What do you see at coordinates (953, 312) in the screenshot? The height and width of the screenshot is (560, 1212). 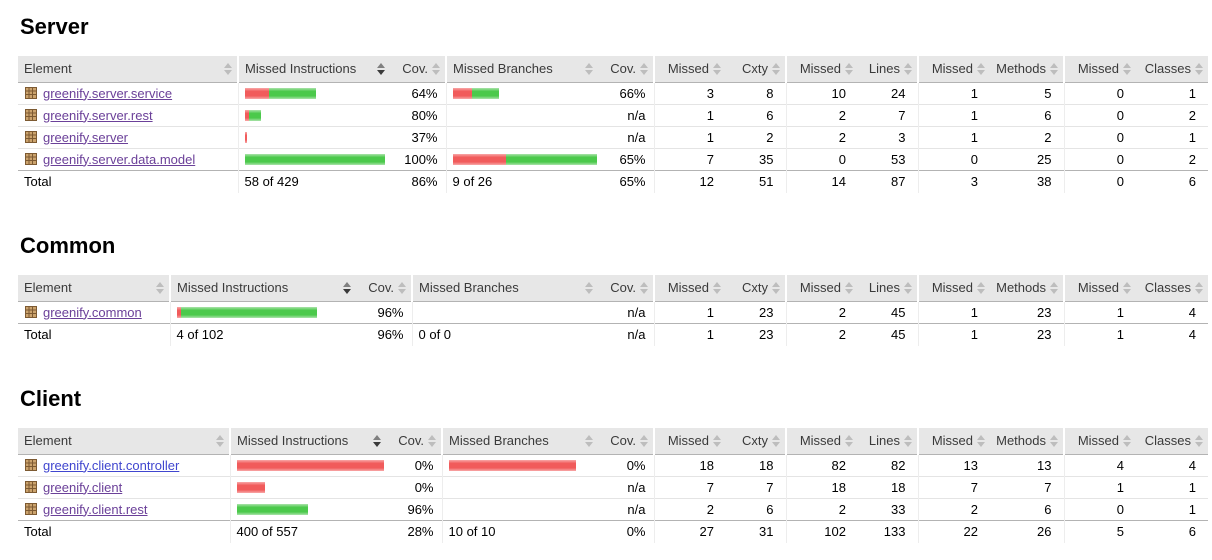 I see `metric-cell: 1` at bounding box center [953, 312].